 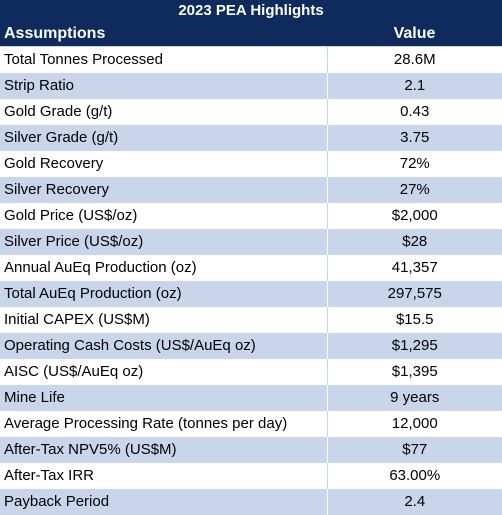 I want to click on row-value: $2,000, so click(x=414, y=215).